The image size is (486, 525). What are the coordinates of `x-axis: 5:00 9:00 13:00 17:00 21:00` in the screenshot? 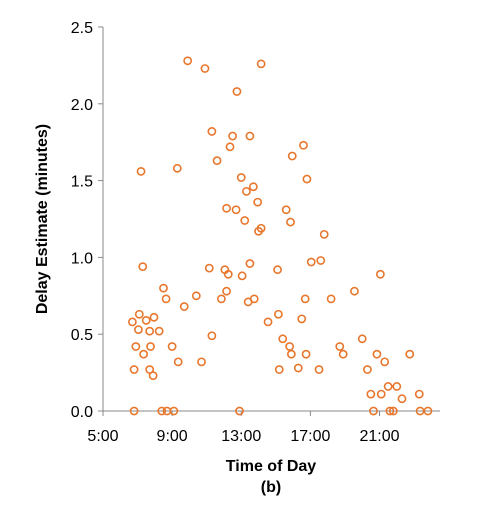 It's located at (263, 427).